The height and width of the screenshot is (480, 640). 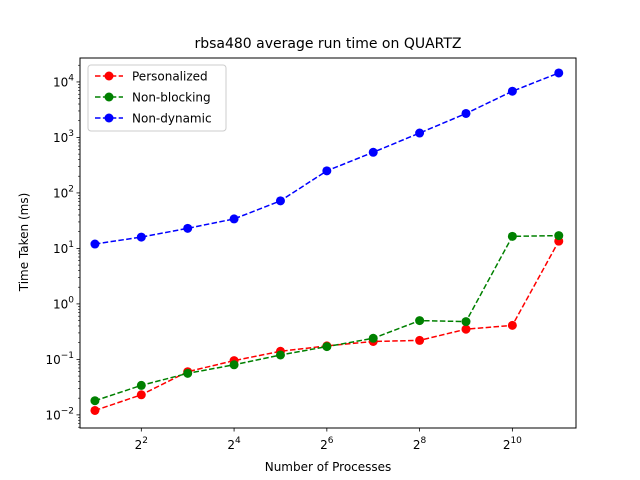 What do you see at coordinates (327, 444) in the screenshot?
I see `x-tick-label: 26` at bounding box center [327, 444].